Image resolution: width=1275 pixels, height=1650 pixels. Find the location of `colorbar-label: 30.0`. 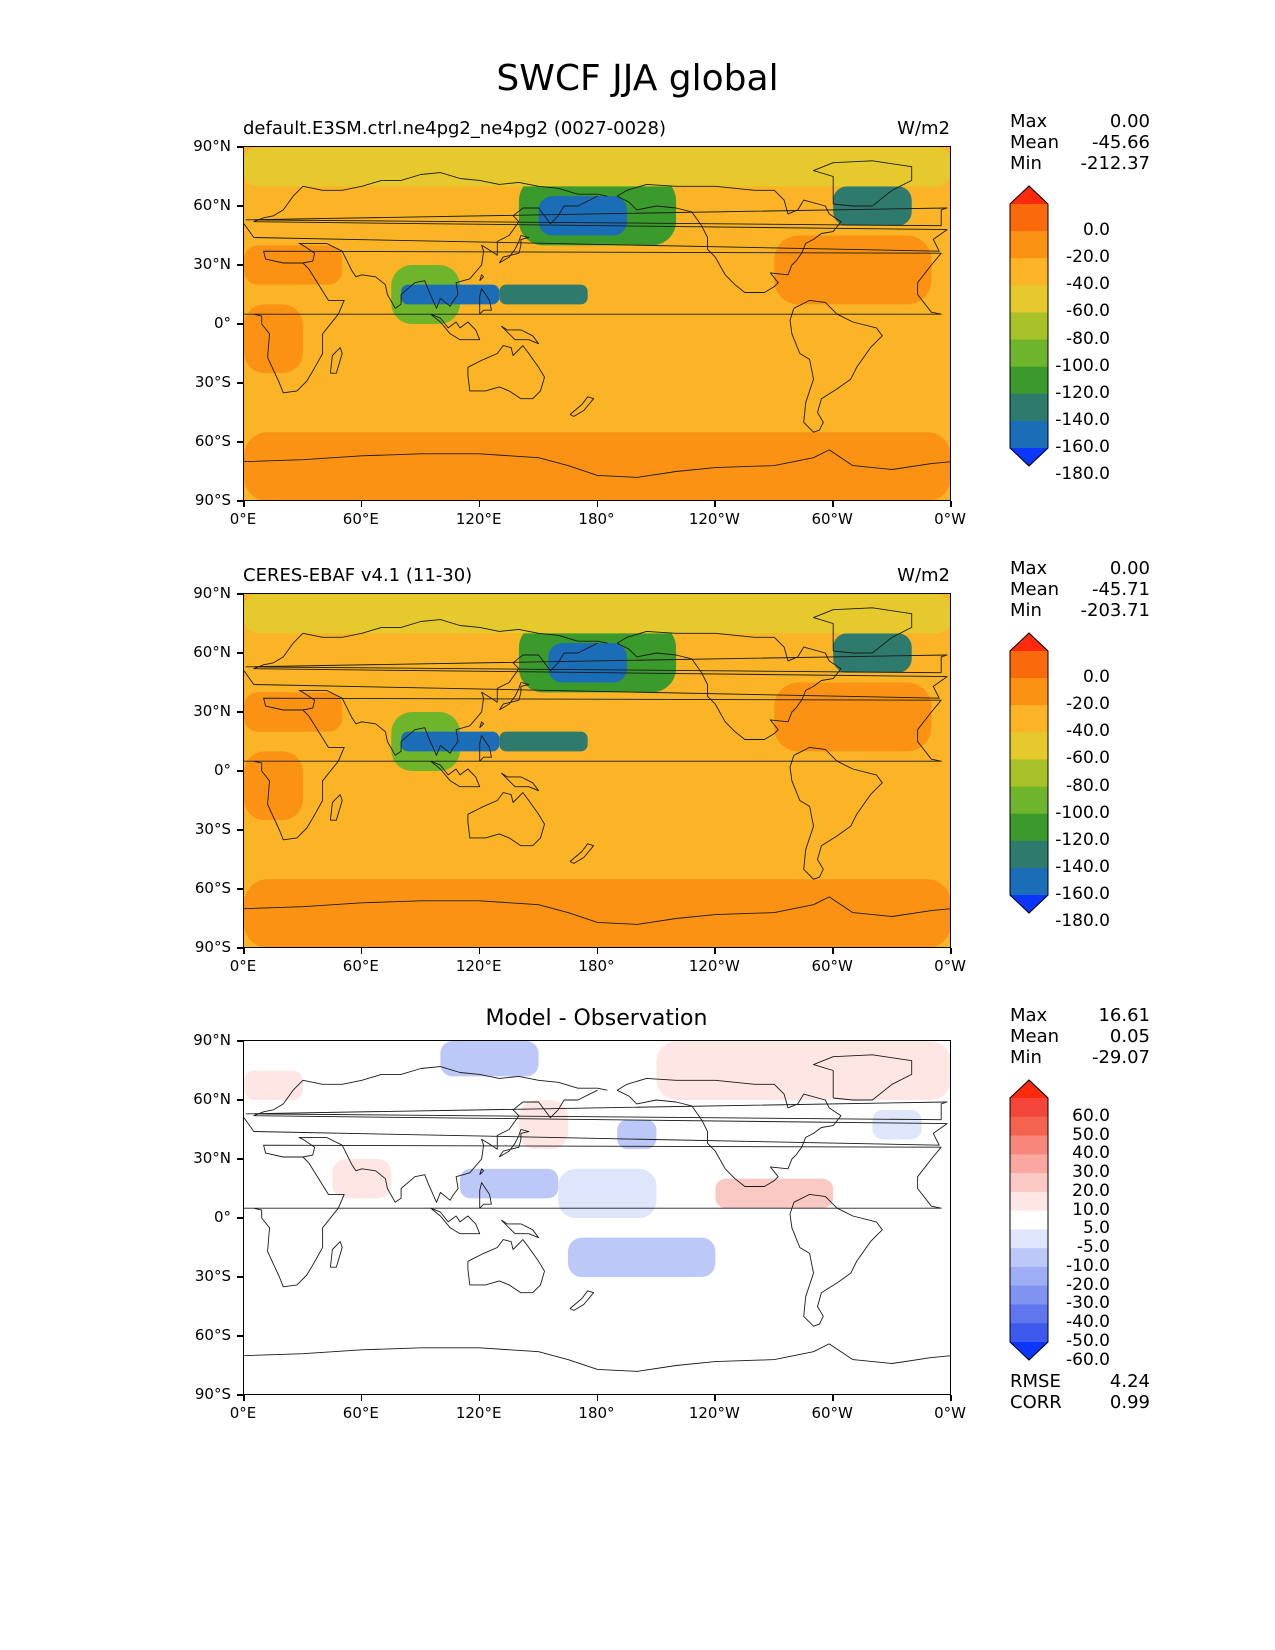

colorbar-label: 30.0 is located at coordinates (1091, 1172).